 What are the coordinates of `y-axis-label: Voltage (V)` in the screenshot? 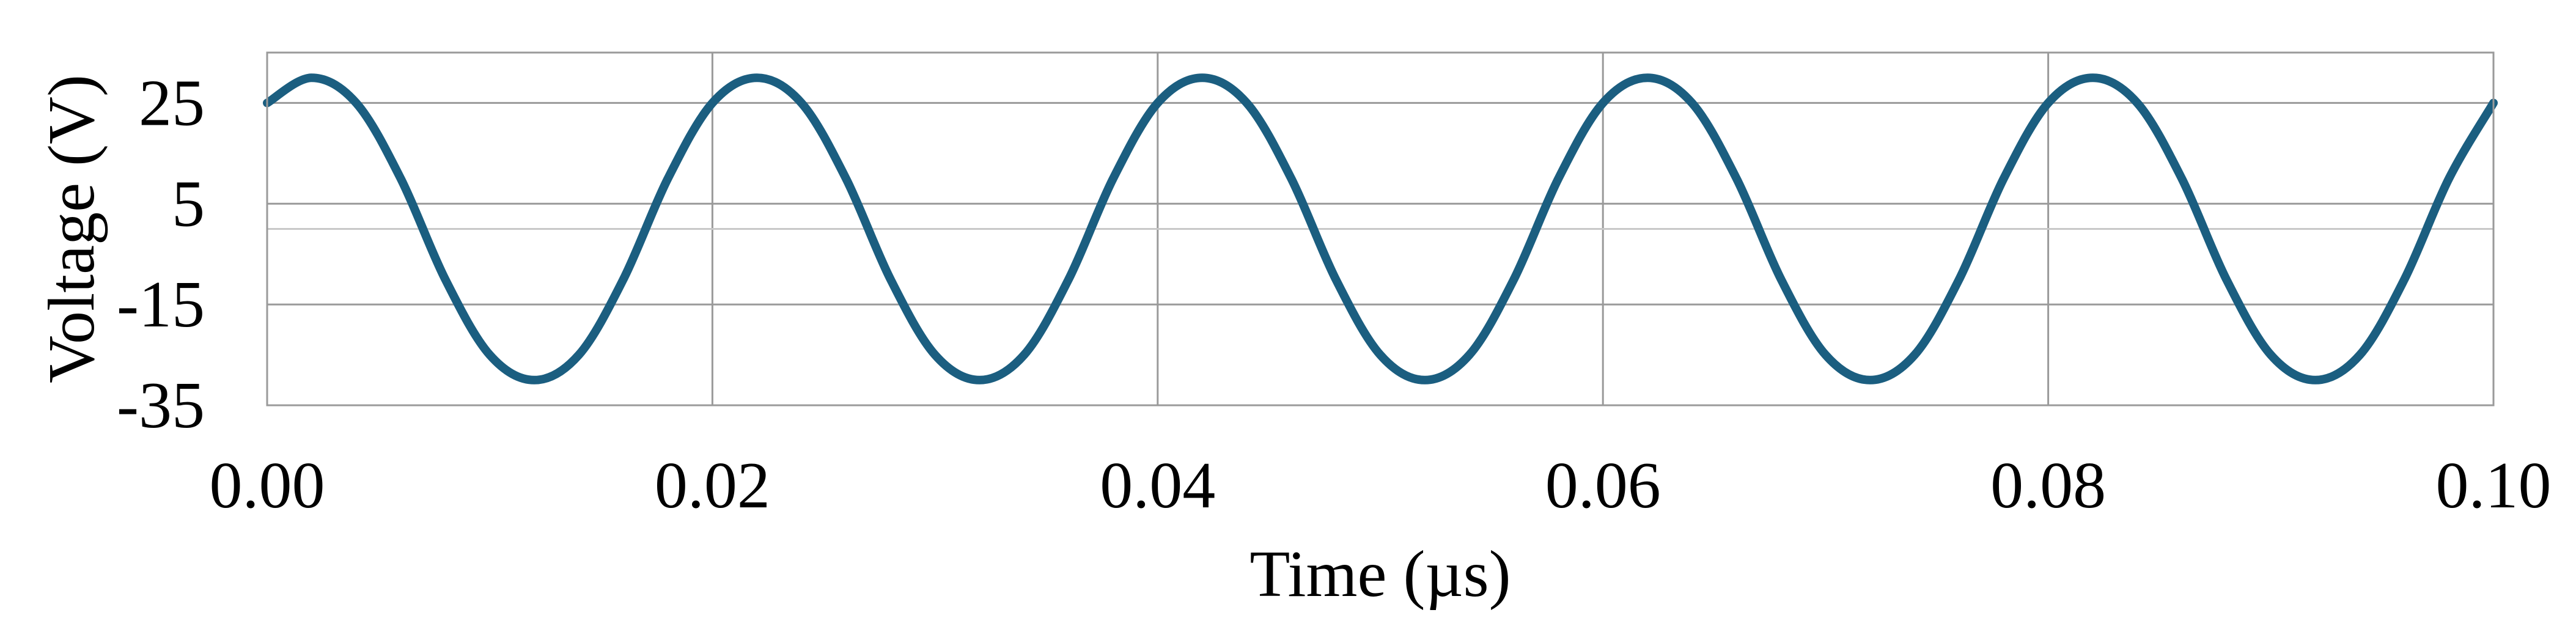 It's located at (71, 229).